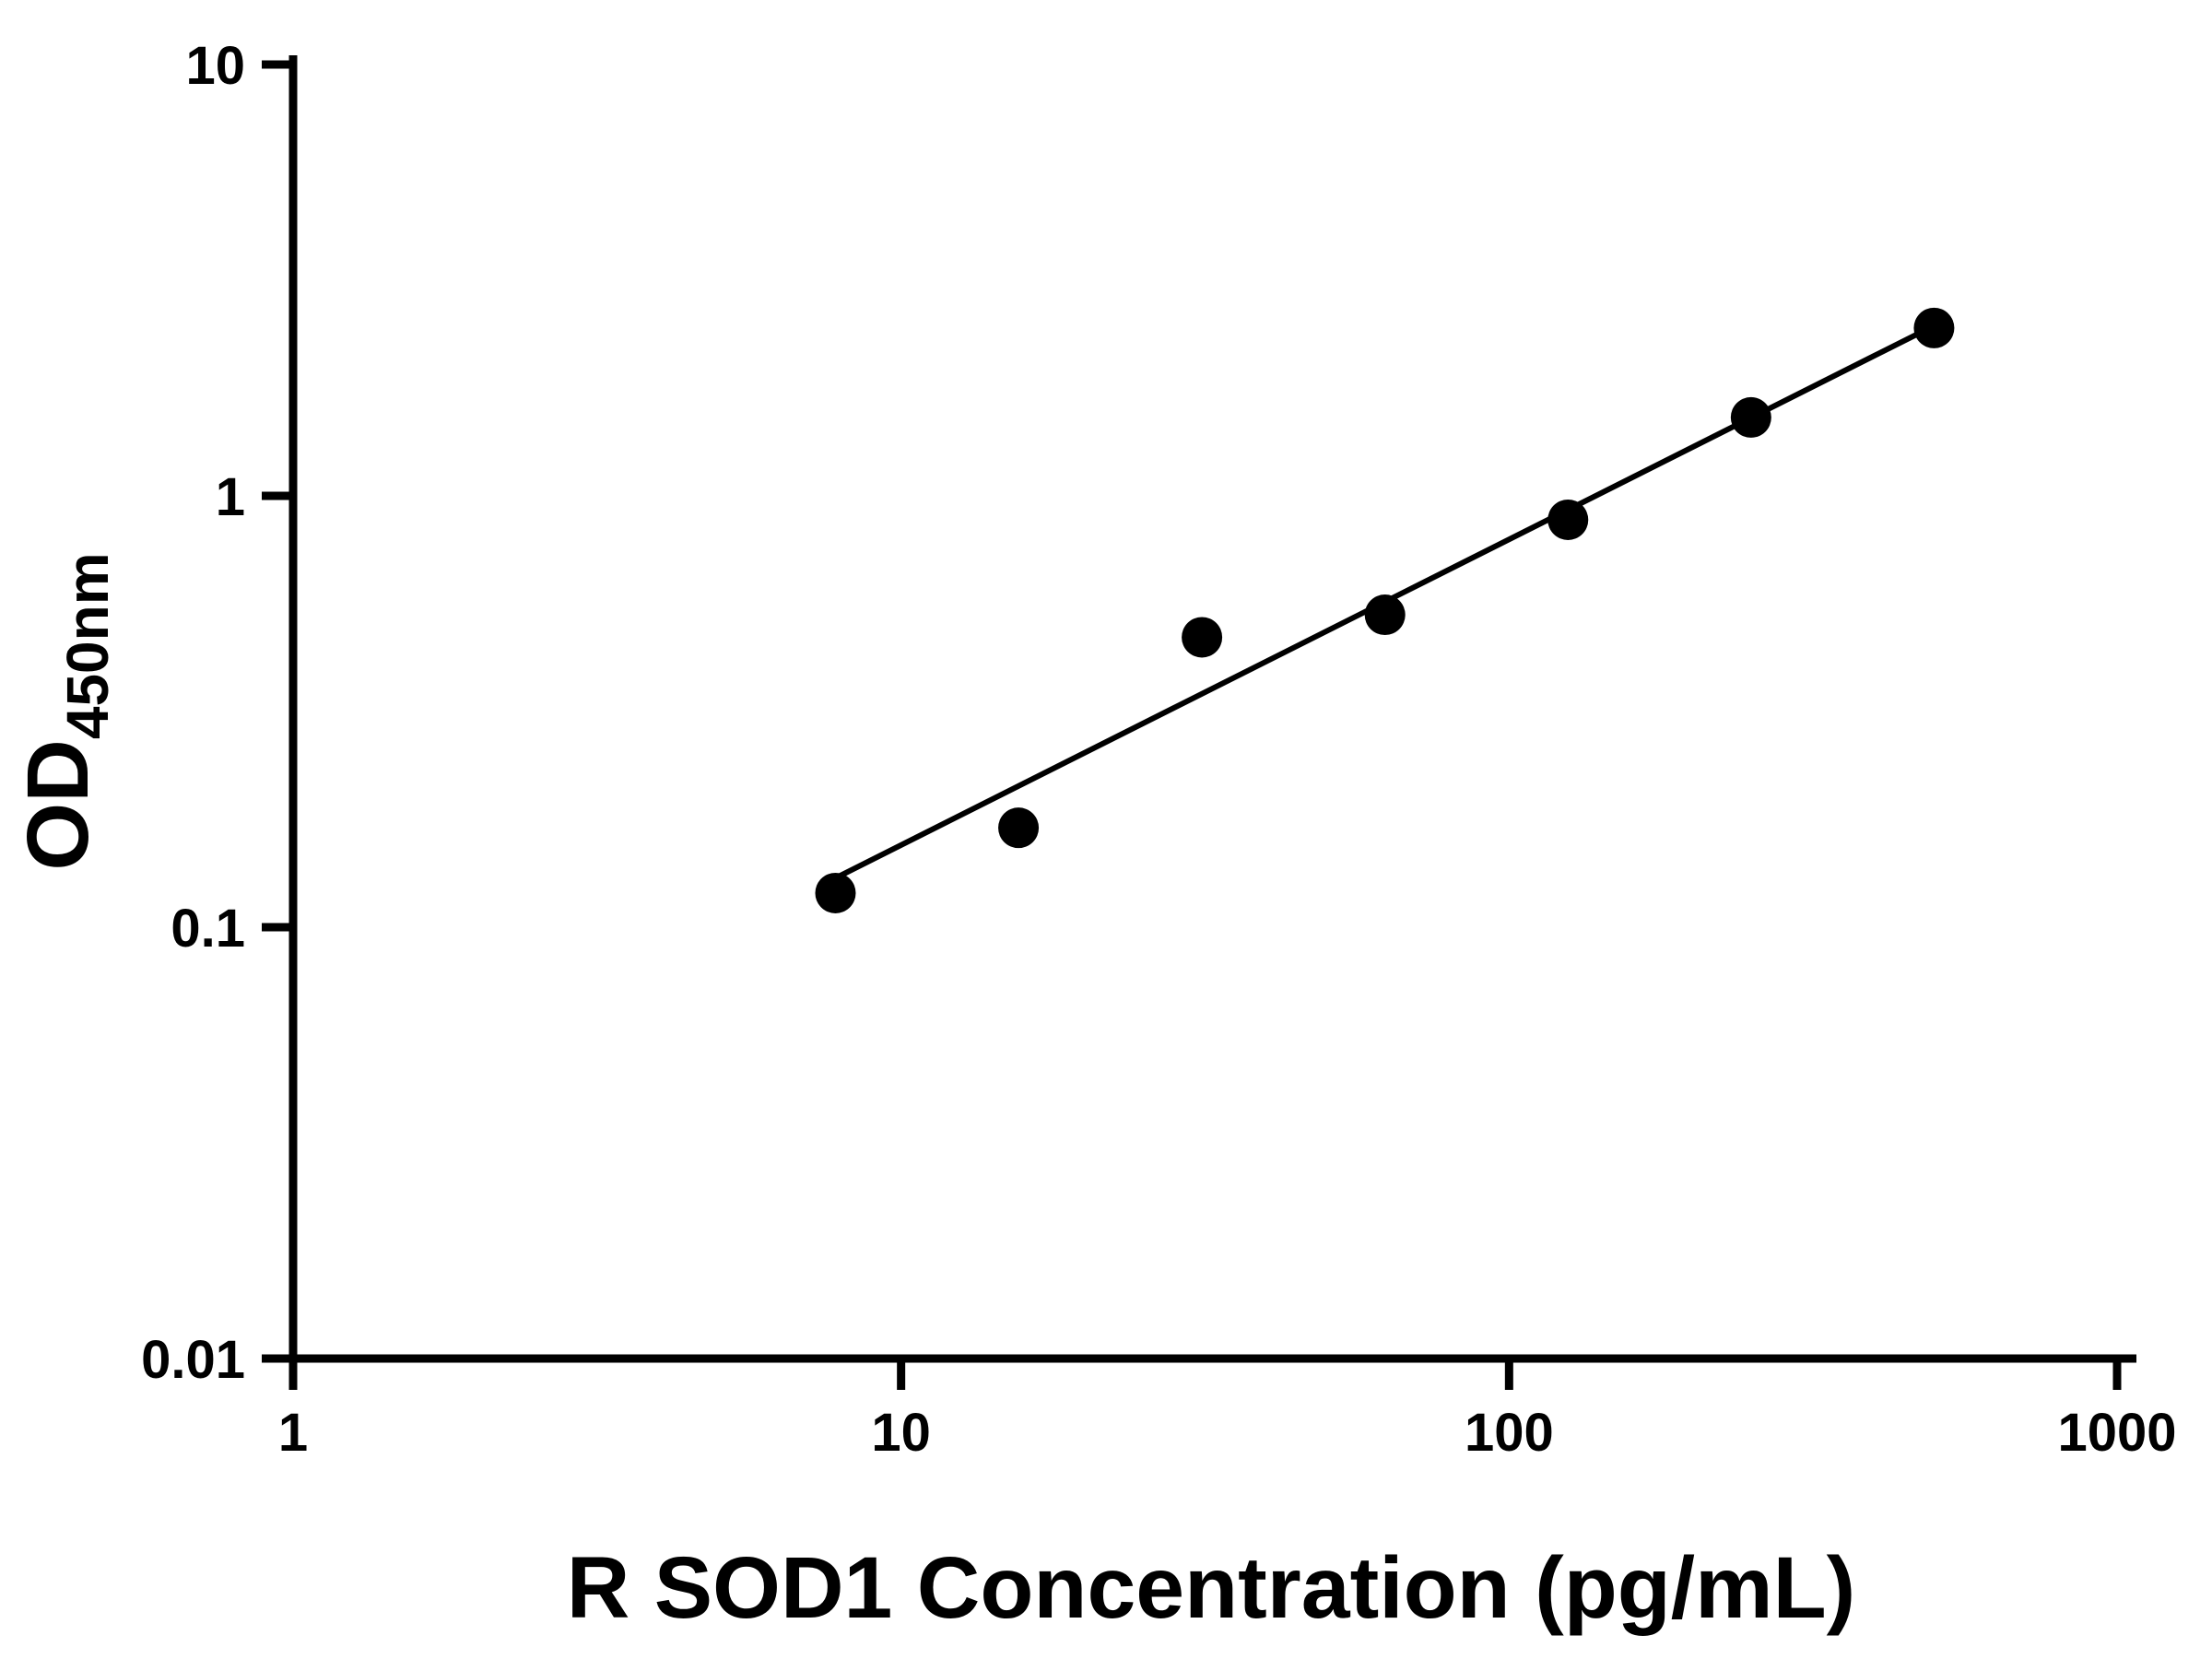  Describe the element at coordinates (208, 929) in the screenshot. I see `y-tick-label: 0.1` at that location.